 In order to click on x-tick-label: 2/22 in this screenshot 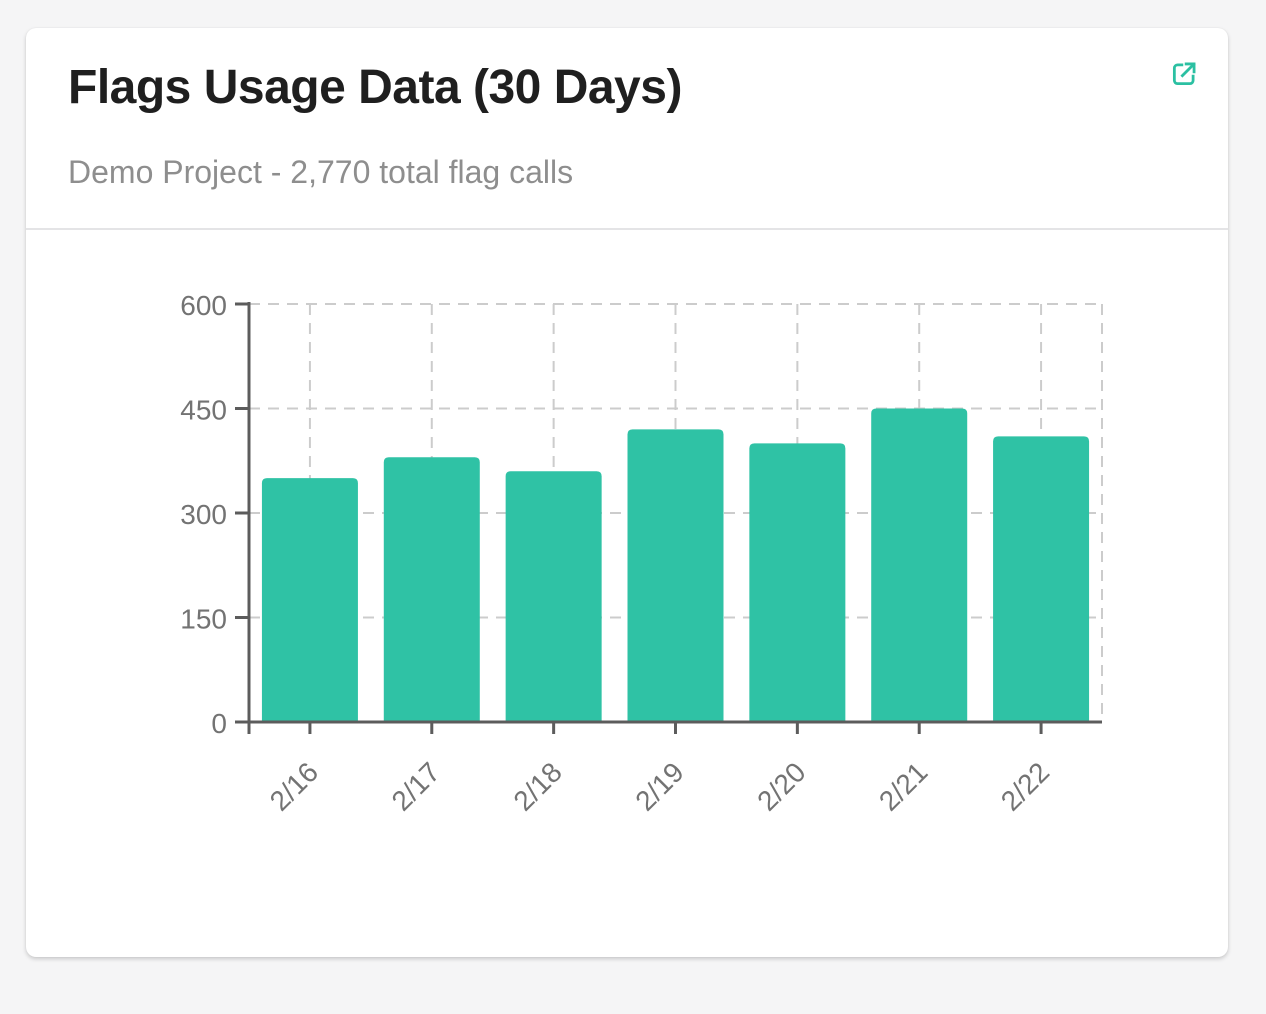, I will do `click(1025, 786)`.